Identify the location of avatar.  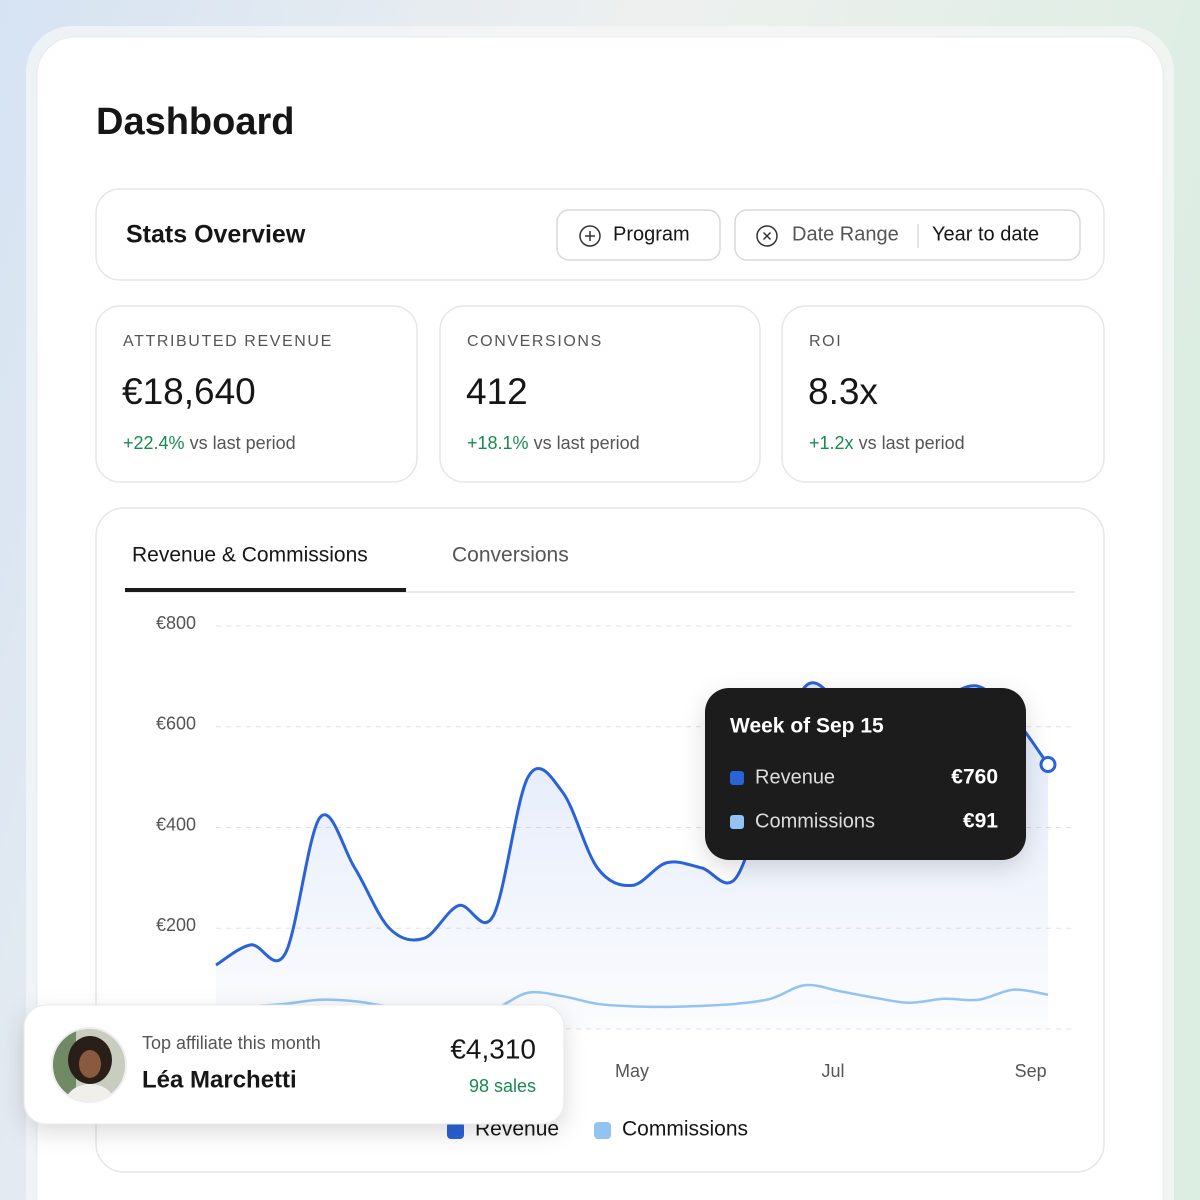
(89, 1065).